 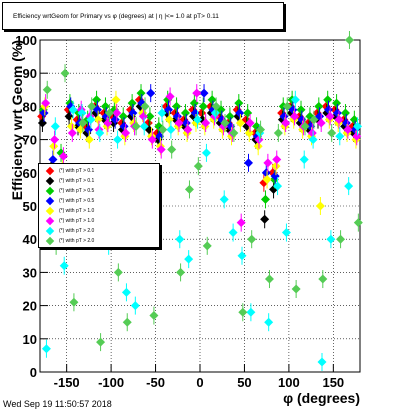 I want to click on x-tick-label: -50, so click(x=155, y=382).